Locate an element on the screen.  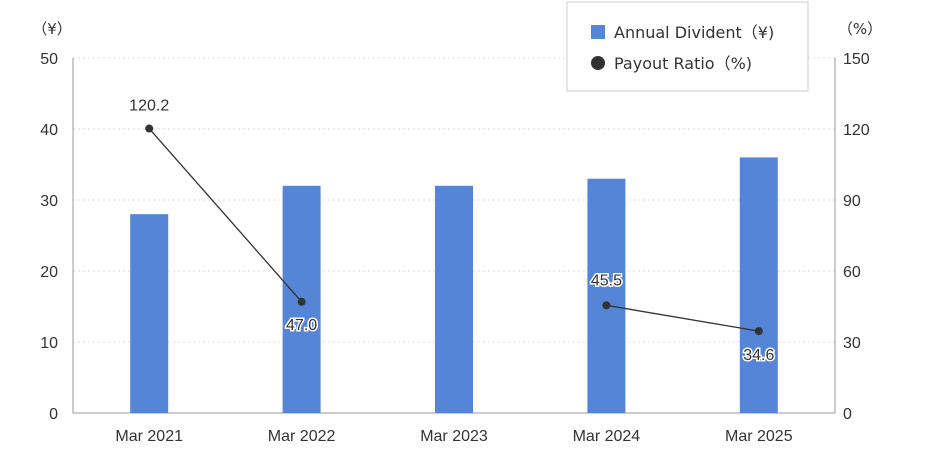
legend-bar-label: Annual Divident（¥) is located at coordinates (694, 32).